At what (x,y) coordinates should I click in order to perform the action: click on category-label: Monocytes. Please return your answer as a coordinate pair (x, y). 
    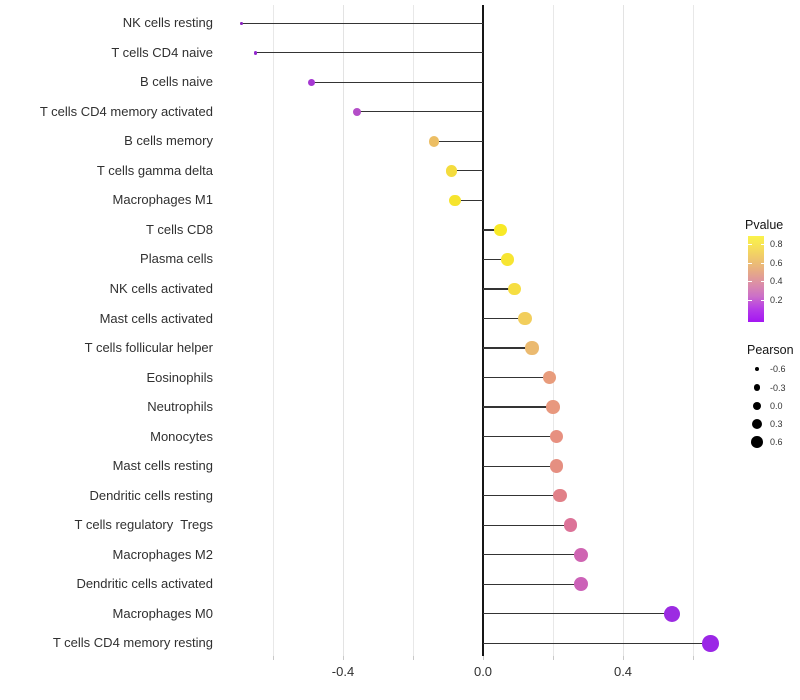
    Looking at the image, I should click on (181, 436).